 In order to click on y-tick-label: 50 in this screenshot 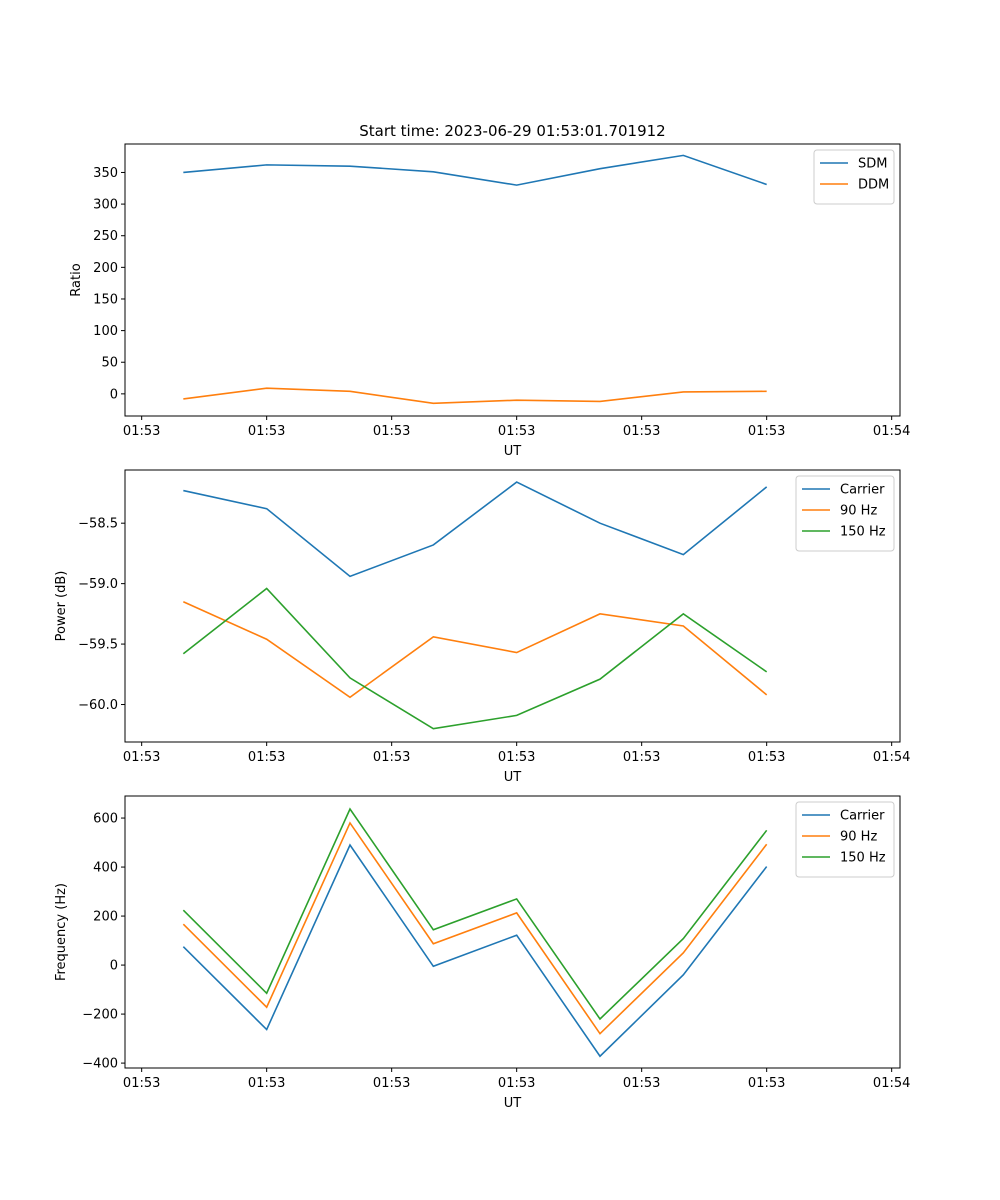, I will do `click(109, 363)`.